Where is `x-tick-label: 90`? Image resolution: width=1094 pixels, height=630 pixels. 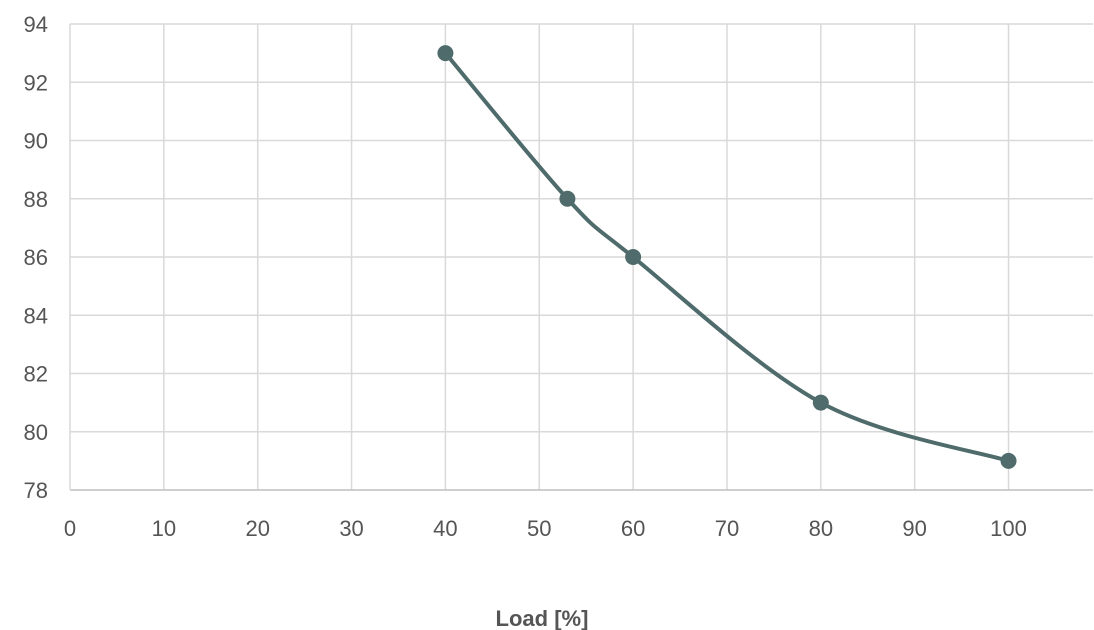
x-tick-label: 90 is located at coordinates (914, 528).